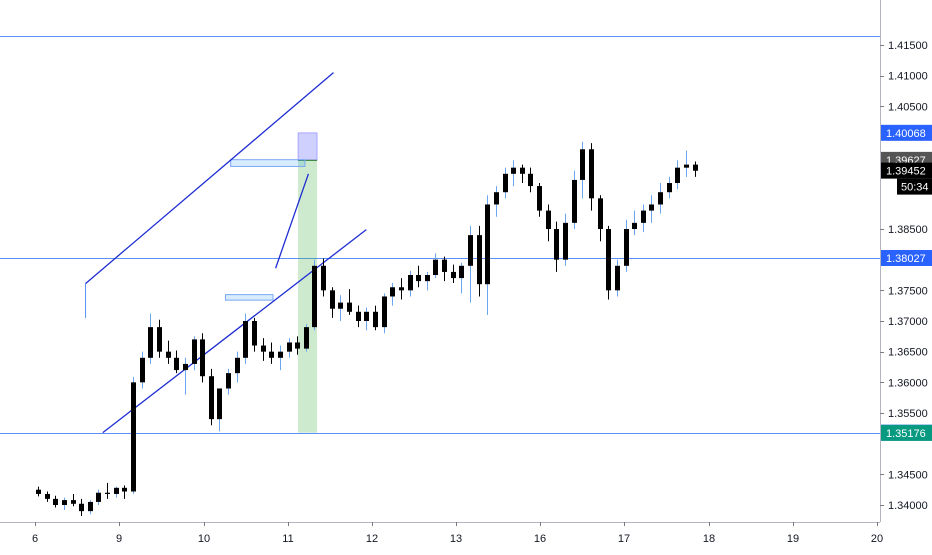  What do you see at coordinates (793, 539) in the screenshot?
I see `x-tick-label: 19` at bounding box center [793, 539].